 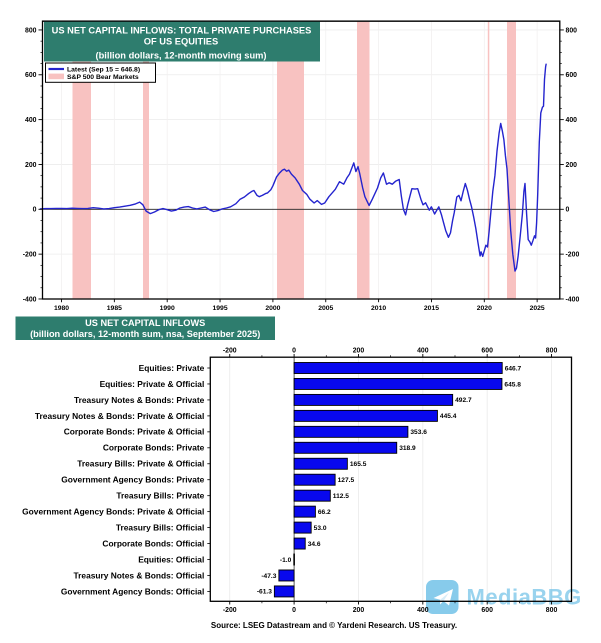 What do you see at coordinates (407, 448) in the screenshot?
I see `svg-text: 318.9` at bounding box center [407, 448].